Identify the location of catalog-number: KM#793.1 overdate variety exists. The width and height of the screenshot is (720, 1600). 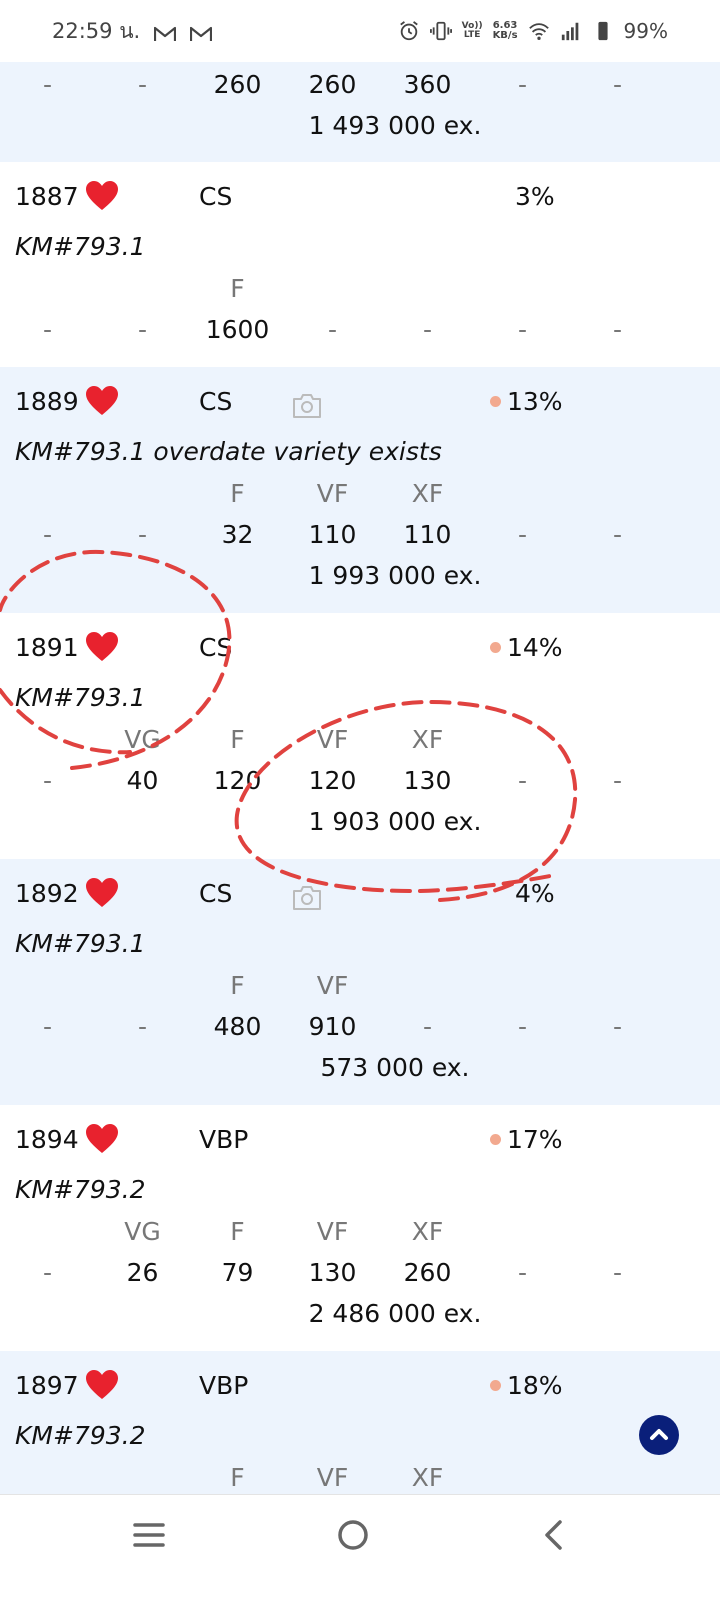
(228, 451).